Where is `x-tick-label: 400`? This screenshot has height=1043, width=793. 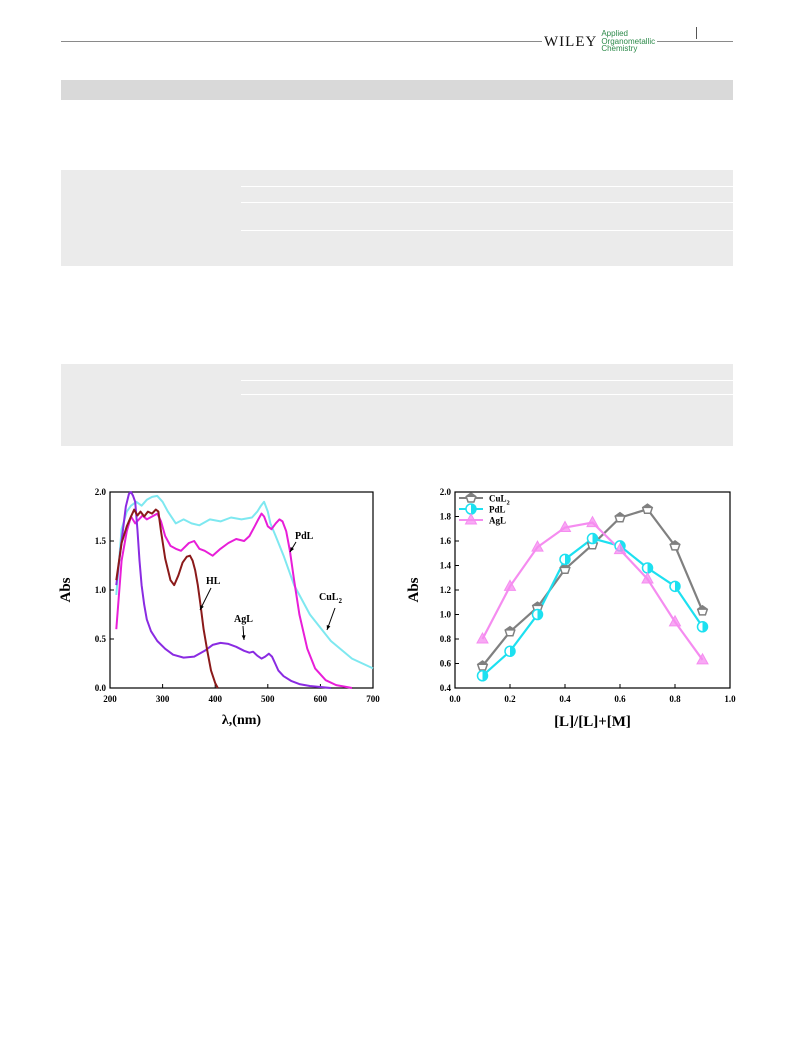 x-tick-label: 400 is located at coordinates (215, 699).